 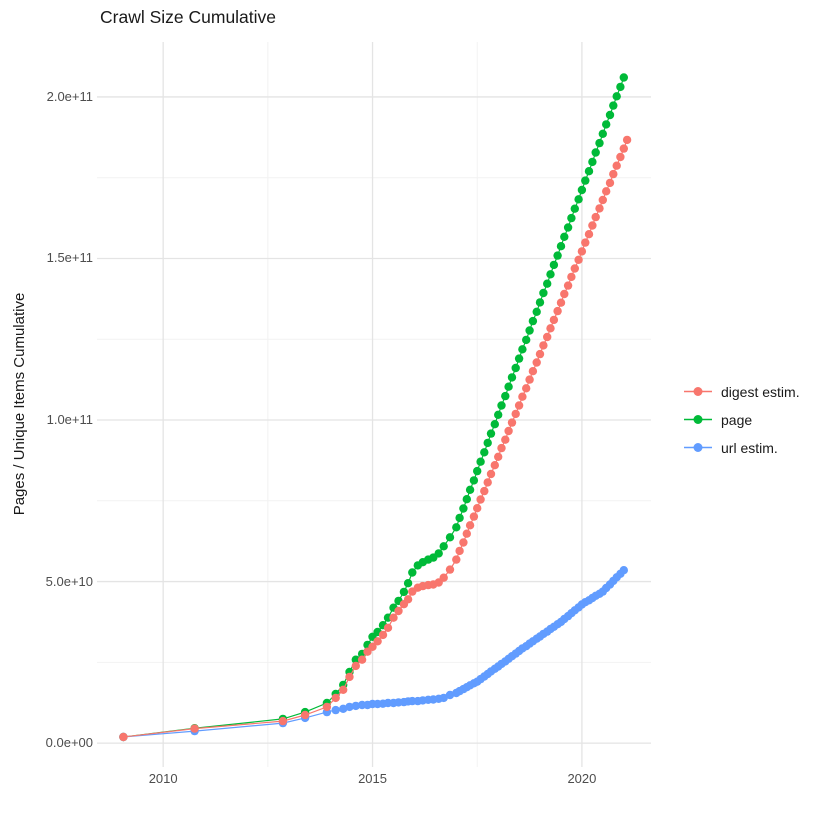 What do you see at coordinates (749, 447) in the screenshot?
I see `legend-label: url estim.` at bounding box center [749, 447].